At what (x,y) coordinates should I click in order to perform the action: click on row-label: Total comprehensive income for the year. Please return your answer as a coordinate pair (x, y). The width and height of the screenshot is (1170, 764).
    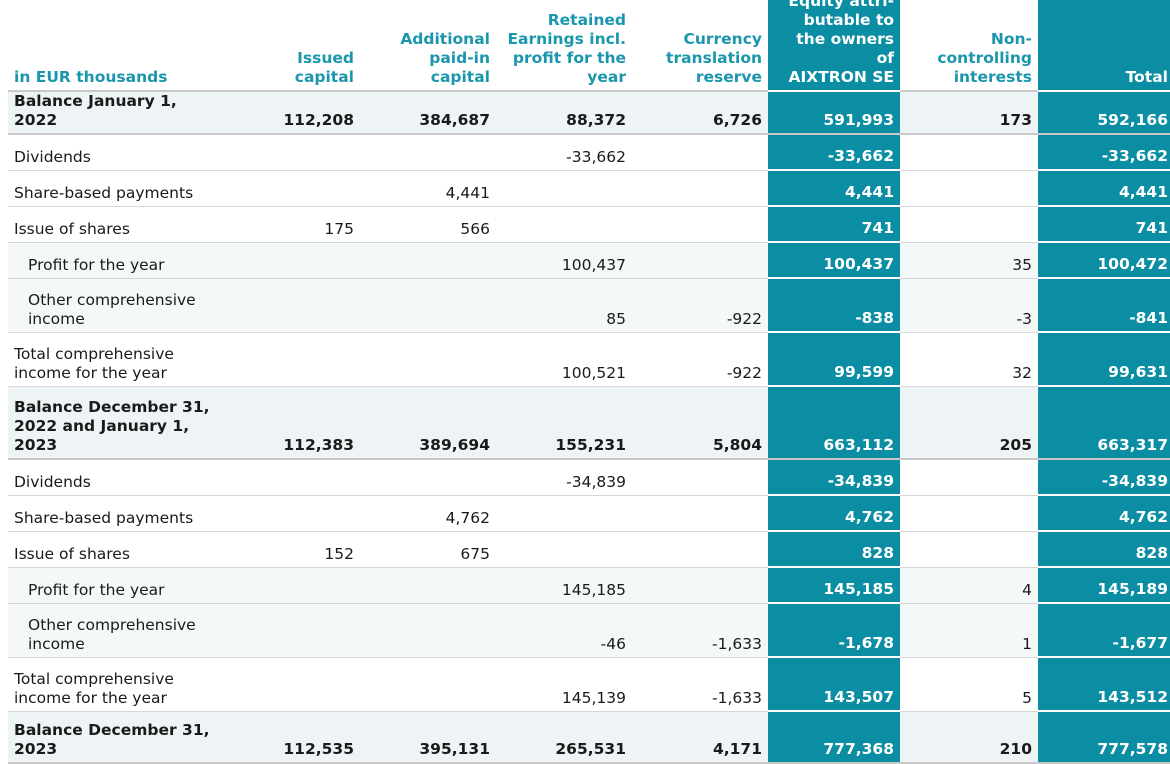
    Looking at the image, I should click on (114, 359).